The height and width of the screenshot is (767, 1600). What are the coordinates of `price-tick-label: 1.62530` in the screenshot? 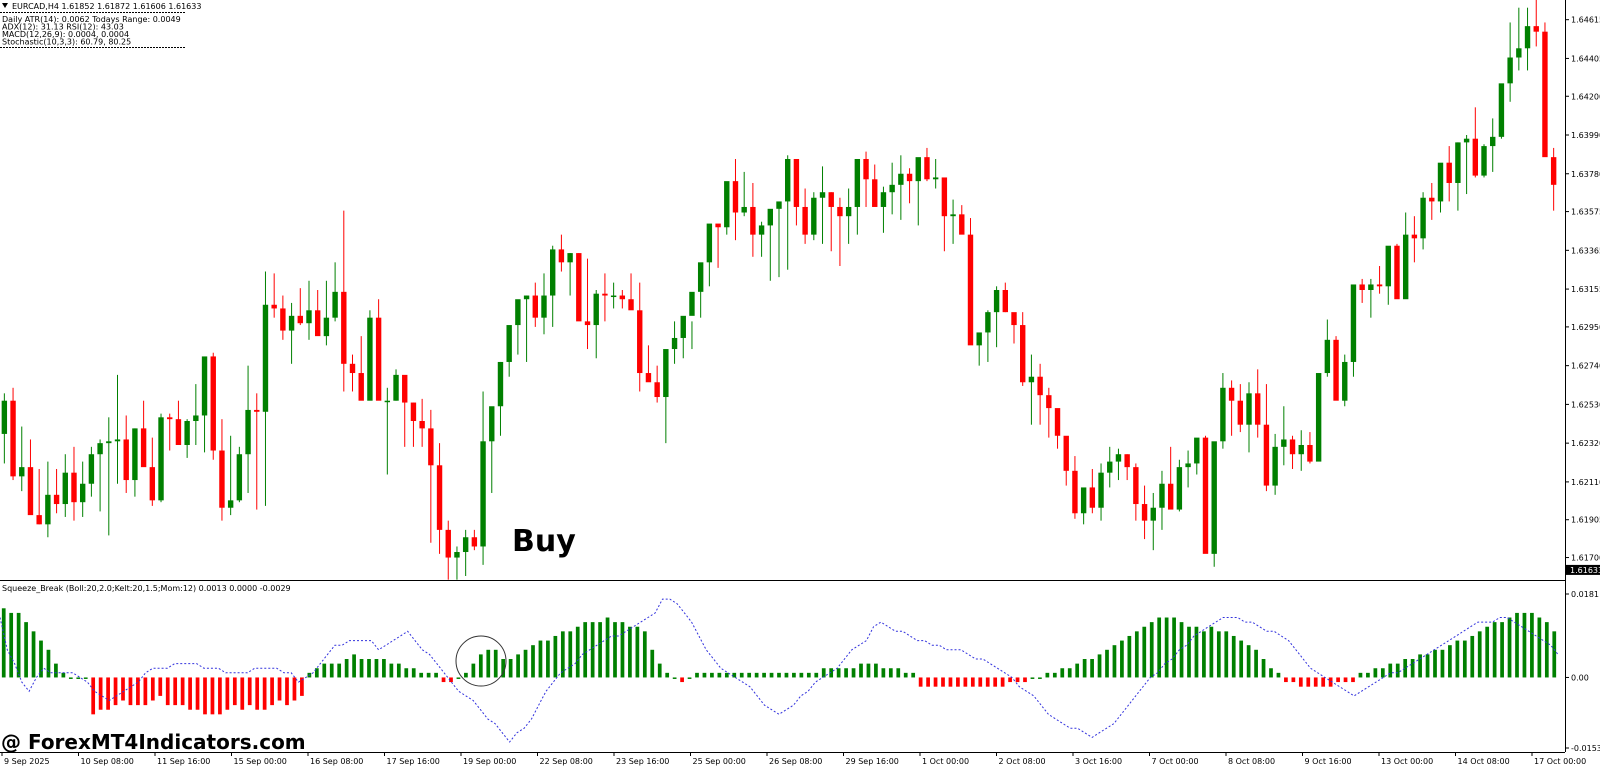 It's located at (1585, 404).